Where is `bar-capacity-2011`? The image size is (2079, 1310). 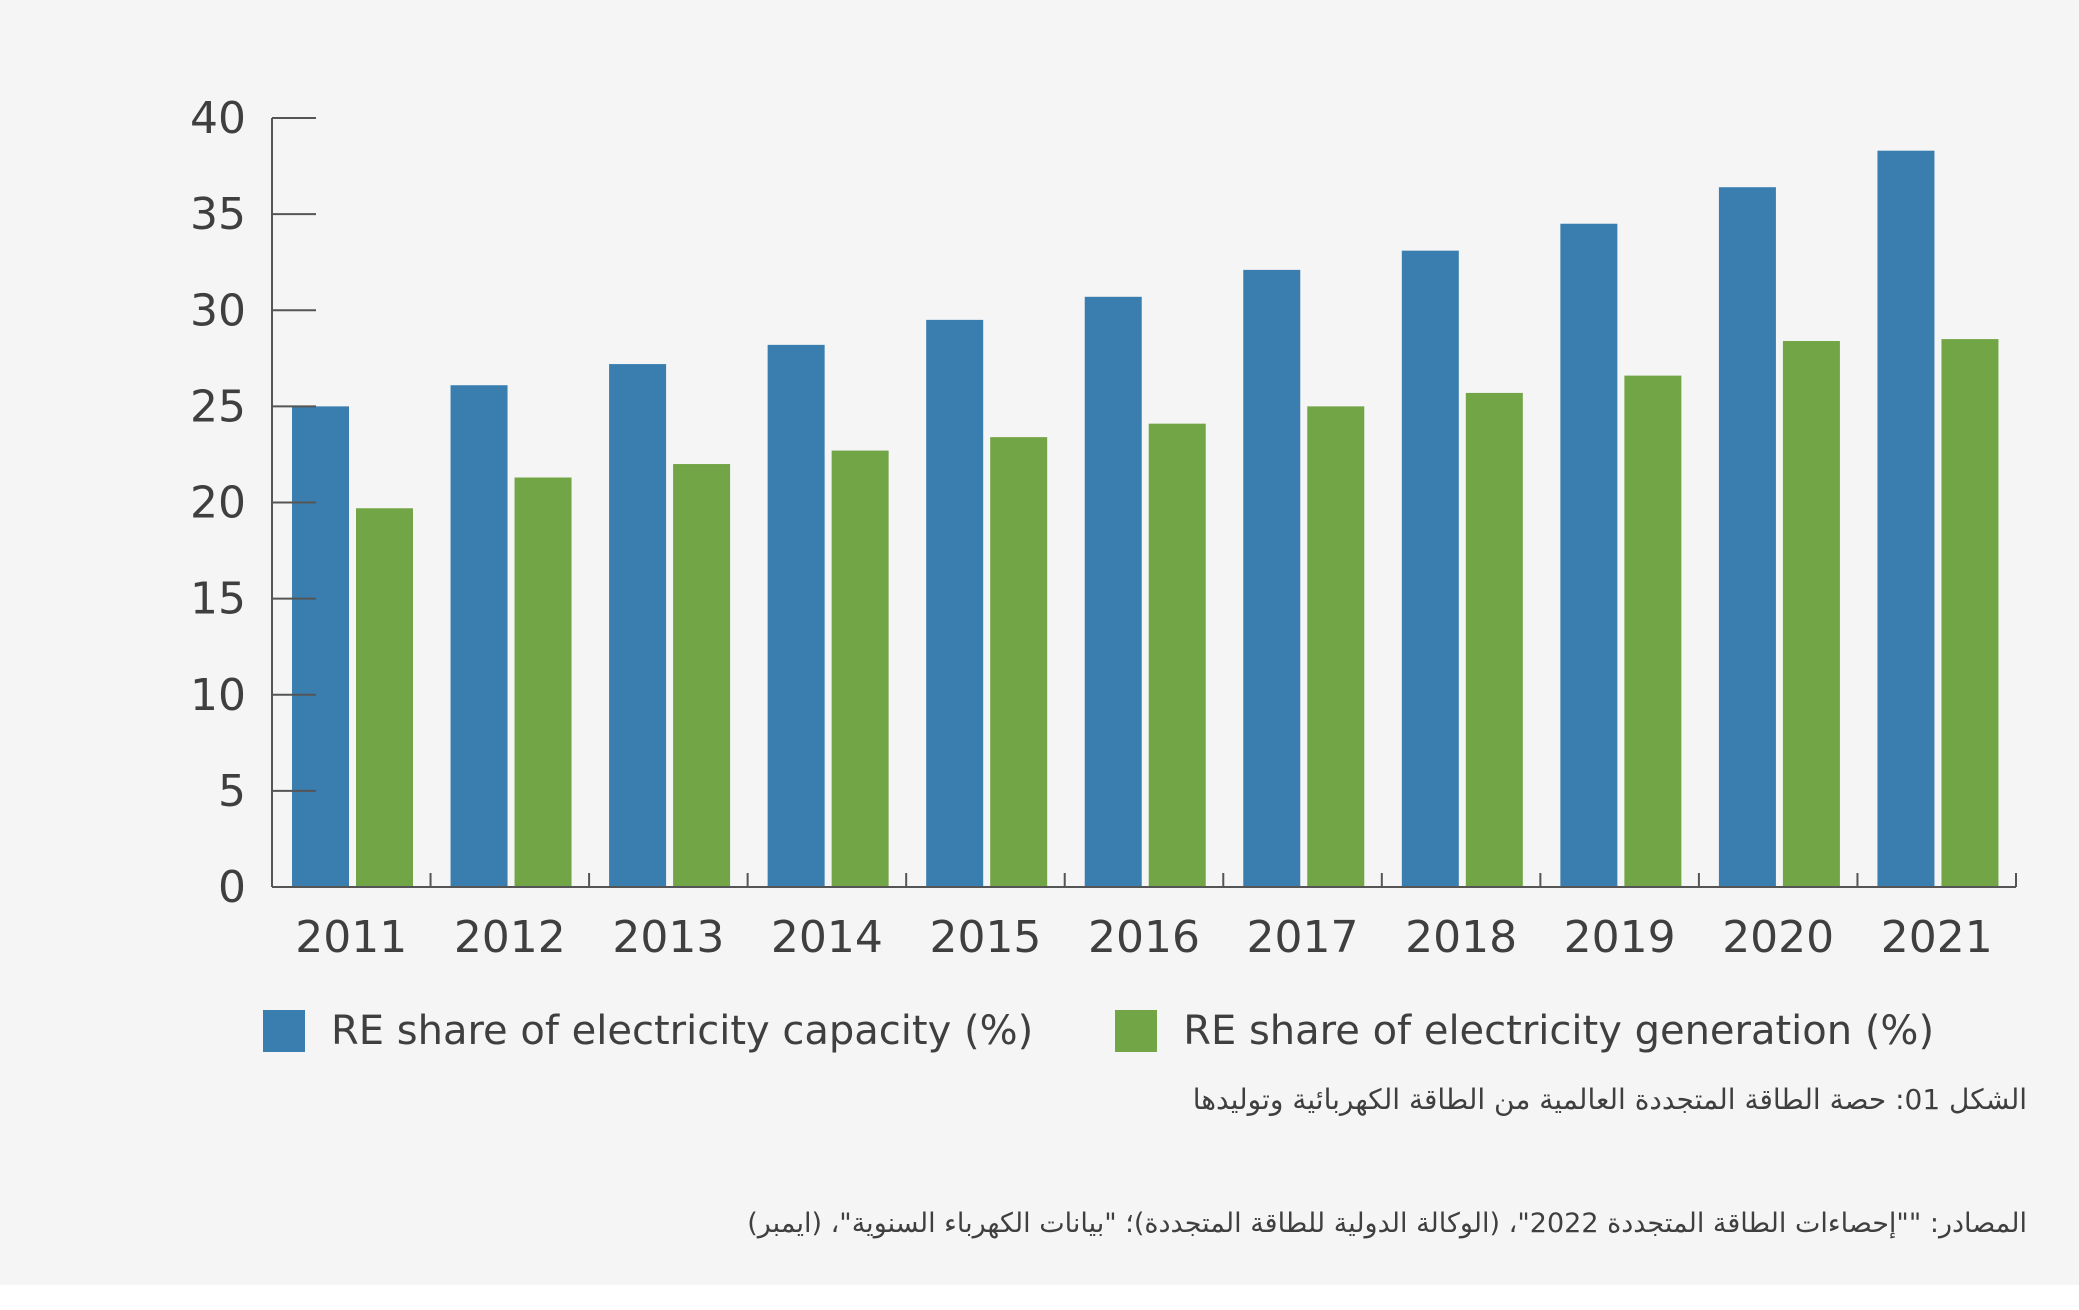
bar-capacity-2011 is located at coordinates (320, 646).